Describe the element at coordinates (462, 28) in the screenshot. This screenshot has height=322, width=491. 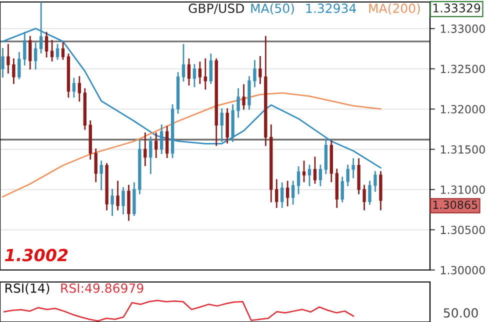
I see `y-tick-label: 1.33000` at that location.